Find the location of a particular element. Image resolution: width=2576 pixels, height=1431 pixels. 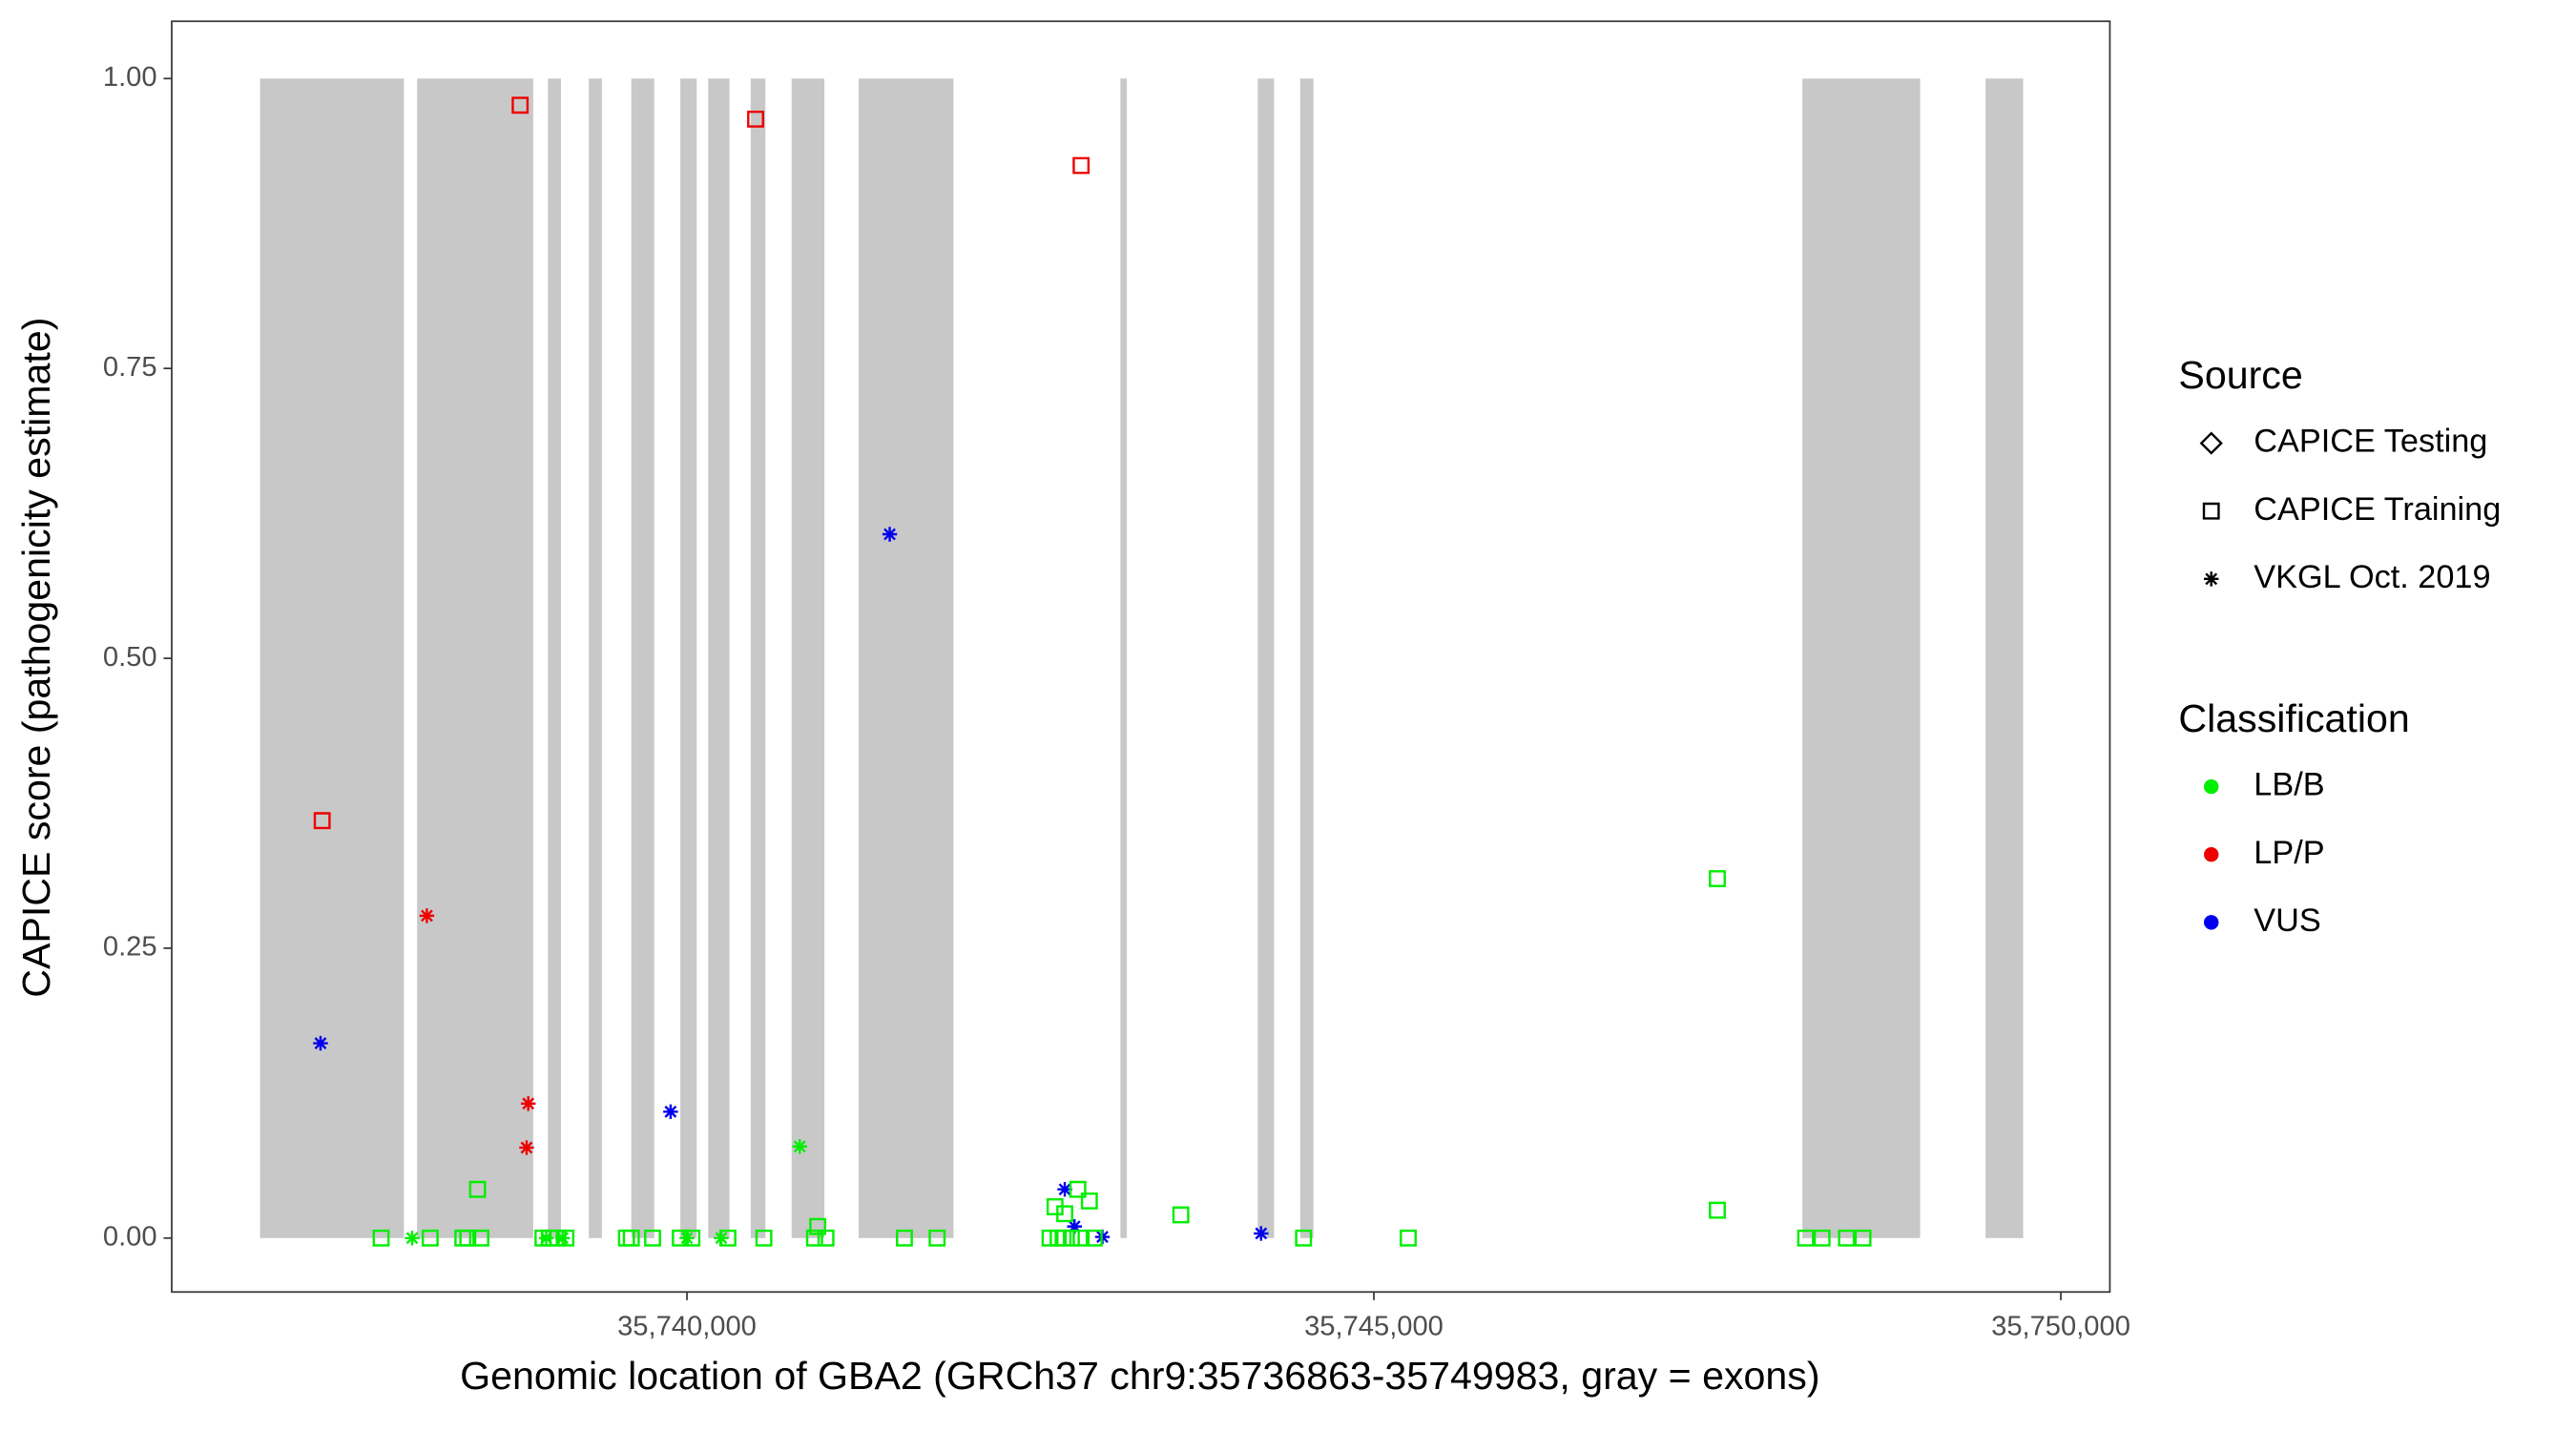

legend-label: VKGL Oct. 2019 is located at coordinates (2372, 577).